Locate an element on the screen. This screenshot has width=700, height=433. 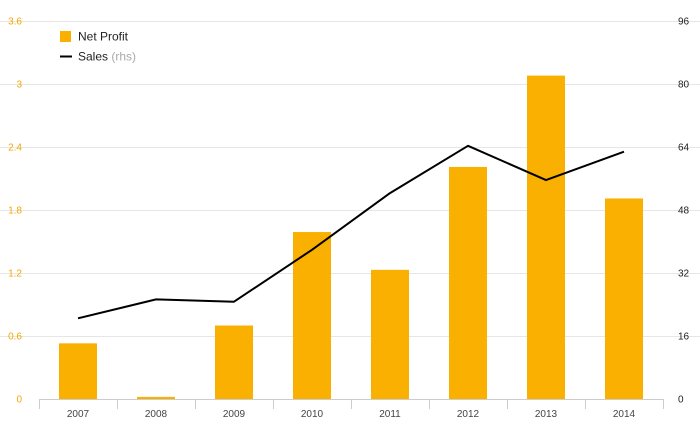
legend-label-sales: Sales (rhs) is located at coordinates (107, 57).